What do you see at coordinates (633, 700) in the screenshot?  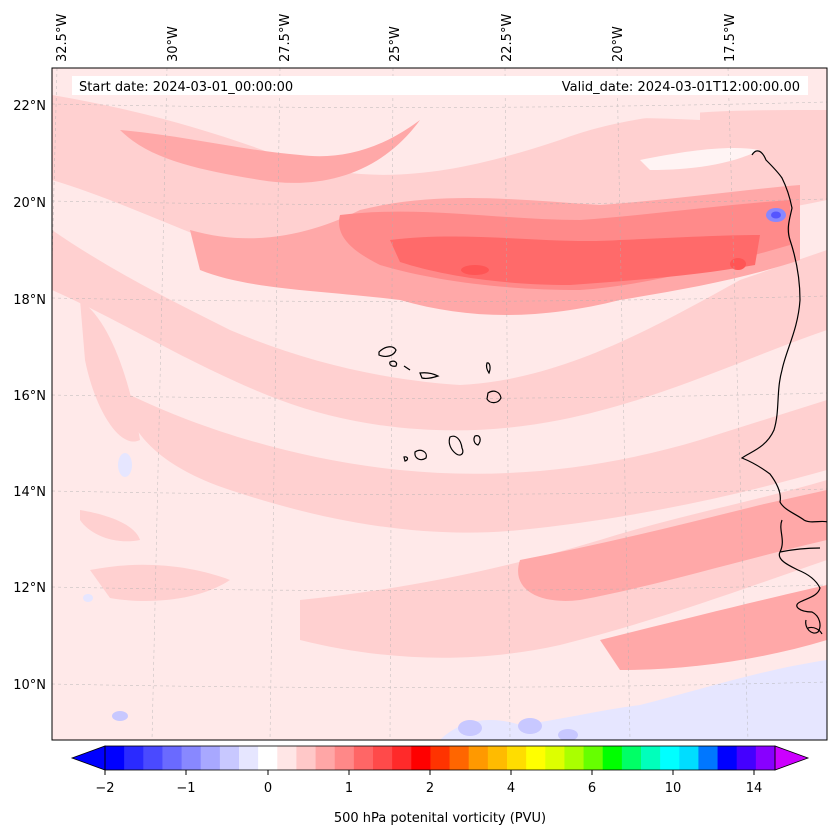 I see `pv-negative-band-south` at bounding box center [633, 700].